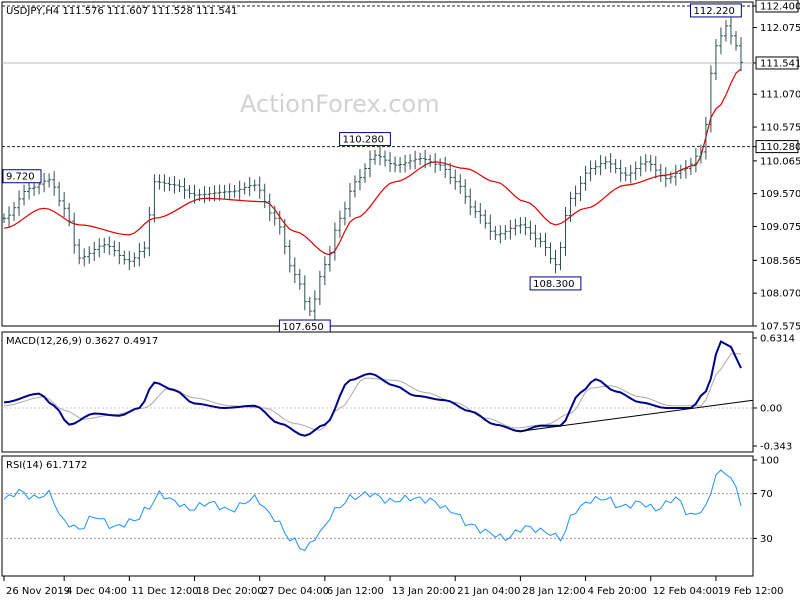 The image size is (800, 600). What do you see at coordinates (780, 327) in the screenshot?
I see `price-y-label: 107.575` at bounding box center [780, 327].